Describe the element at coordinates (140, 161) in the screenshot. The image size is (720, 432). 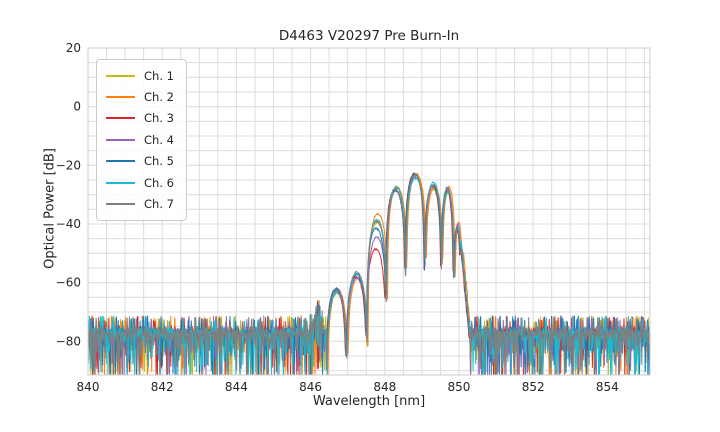
I see `legend-entry: Ch. 5` at that location.